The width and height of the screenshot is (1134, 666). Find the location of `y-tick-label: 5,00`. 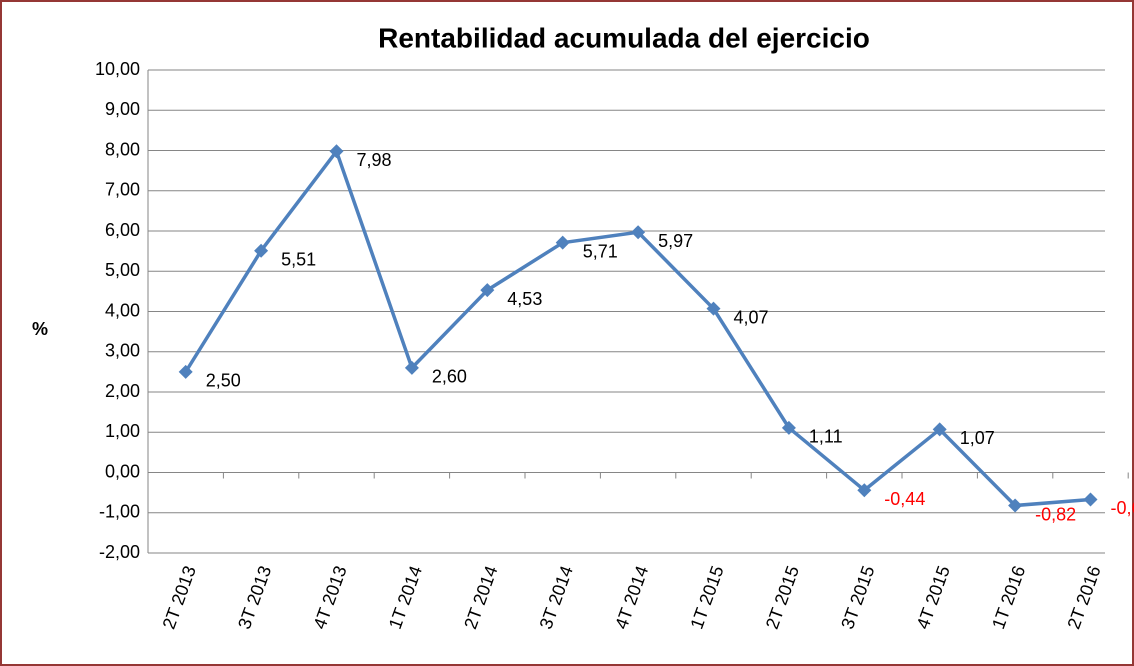

y-tick-label: 5,00 is located at coordinates (122, 270).